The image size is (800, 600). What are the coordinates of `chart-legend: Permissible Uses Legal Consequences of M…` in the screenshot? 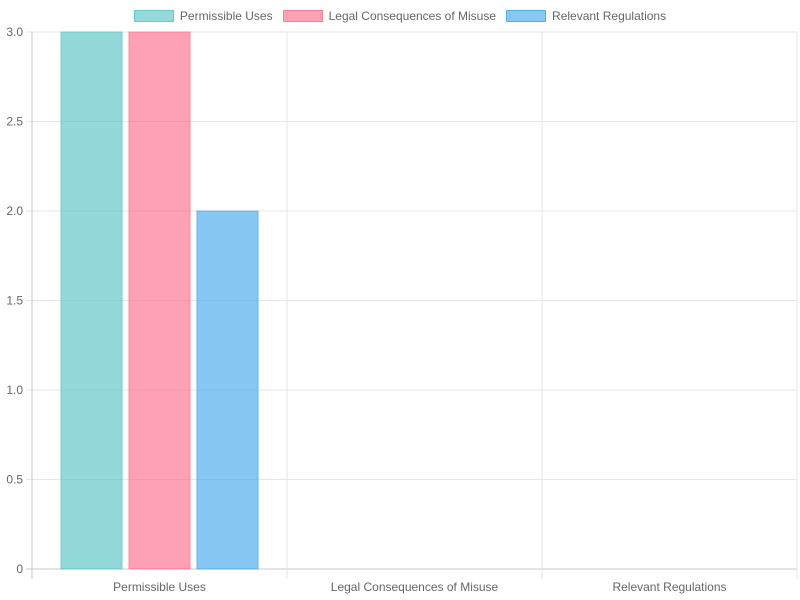 It's located at (400, 16).